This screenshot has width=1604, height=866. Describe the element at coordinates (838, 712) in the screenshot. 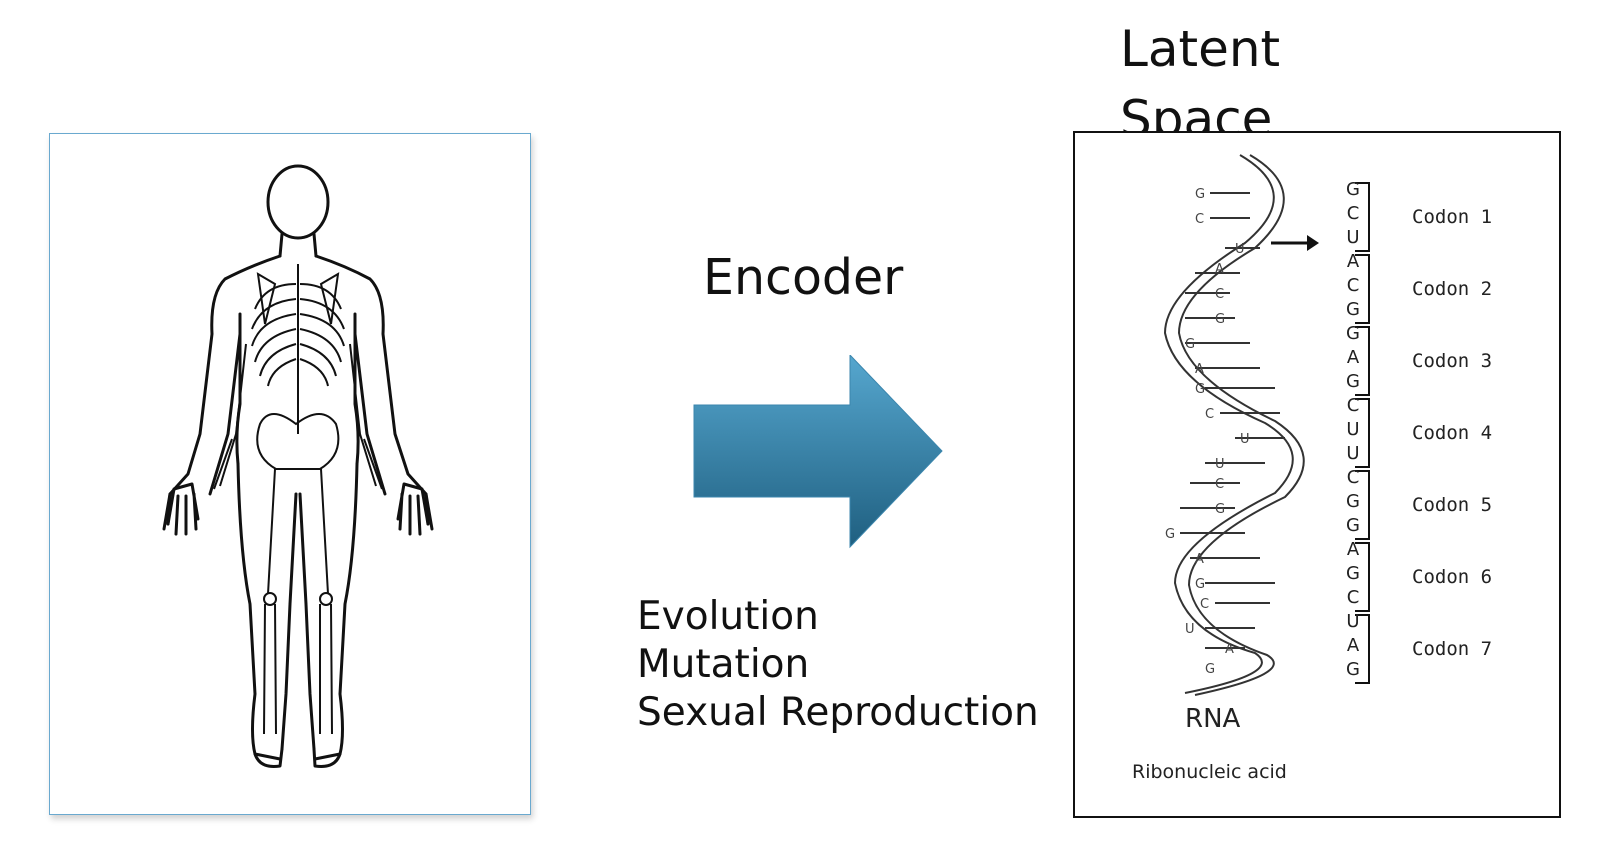

I see `process-item: Sexual Reproduction` at that location.